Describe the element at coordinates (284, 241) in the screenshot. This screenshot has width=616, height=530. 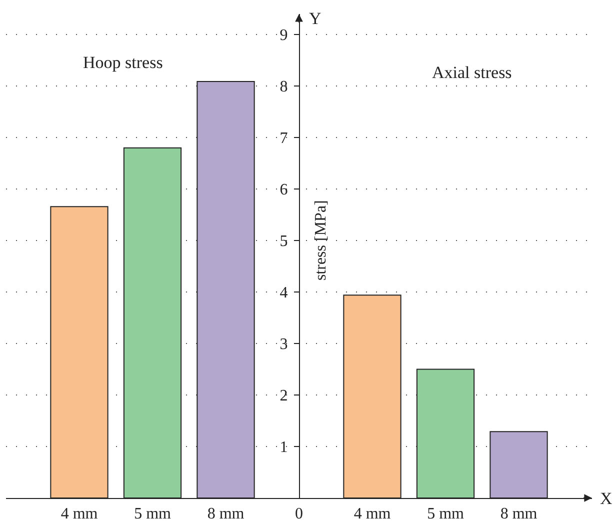
I see `y-tick-label: 5` at that location.